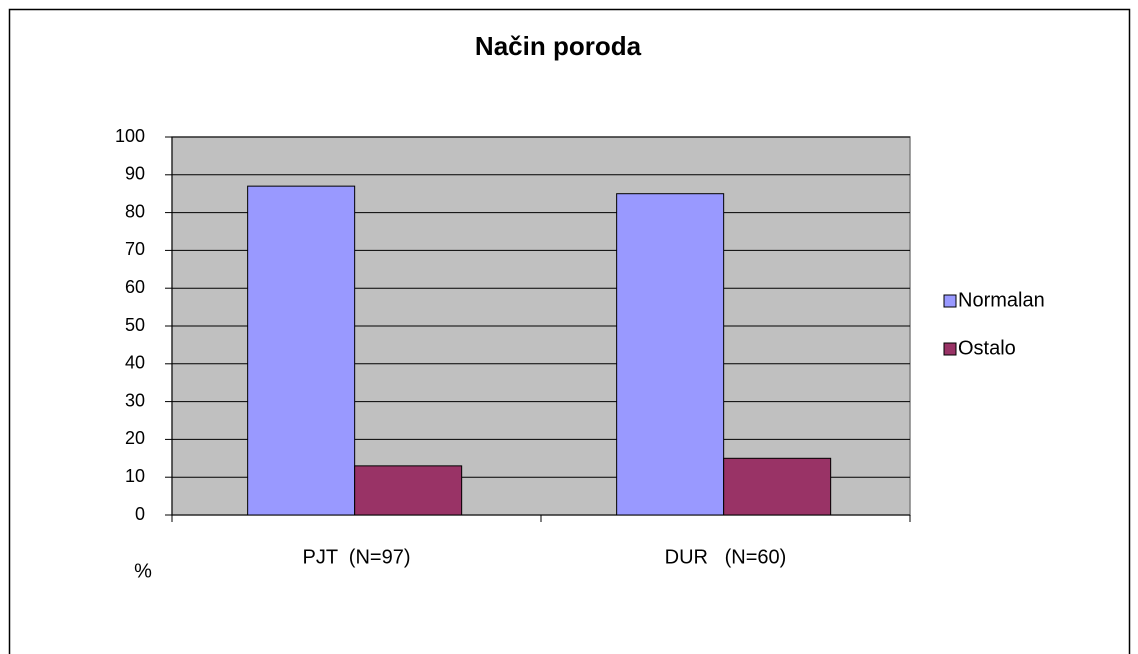 The width and height of the screenshot is (1138, 654). What do you see at coordinates (135, 287) in the screenshot?
I see `y-tick-label: 60` at bounding box center [135, 287].